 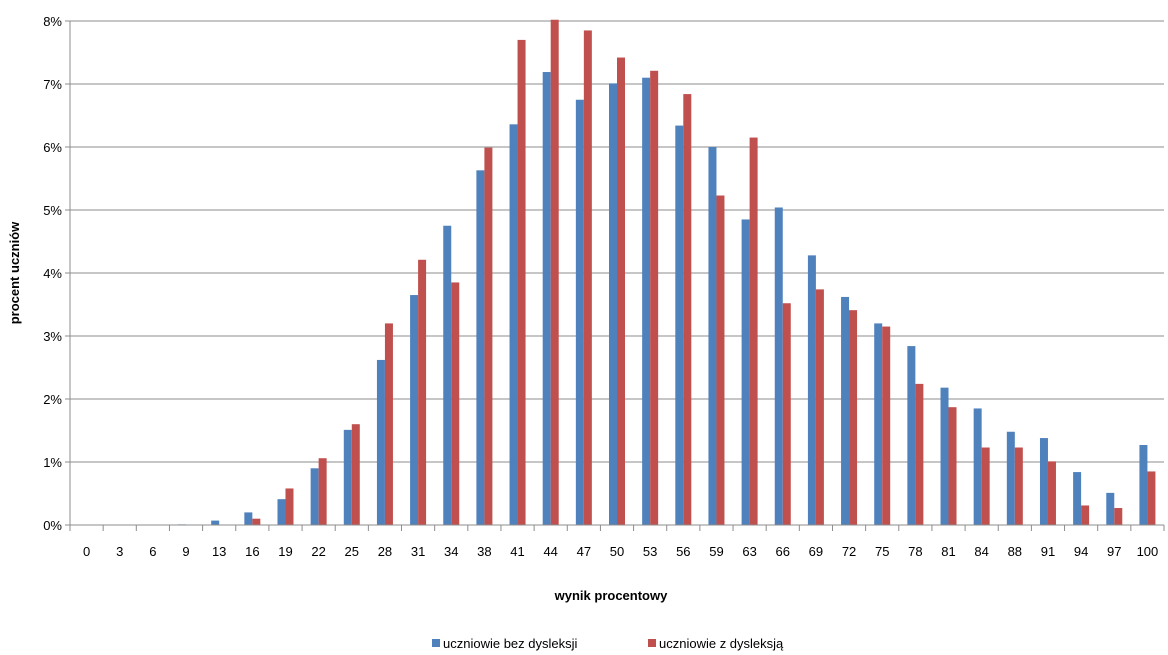 I want to click on x-tick-label: 19, so click(x=285, y=551).